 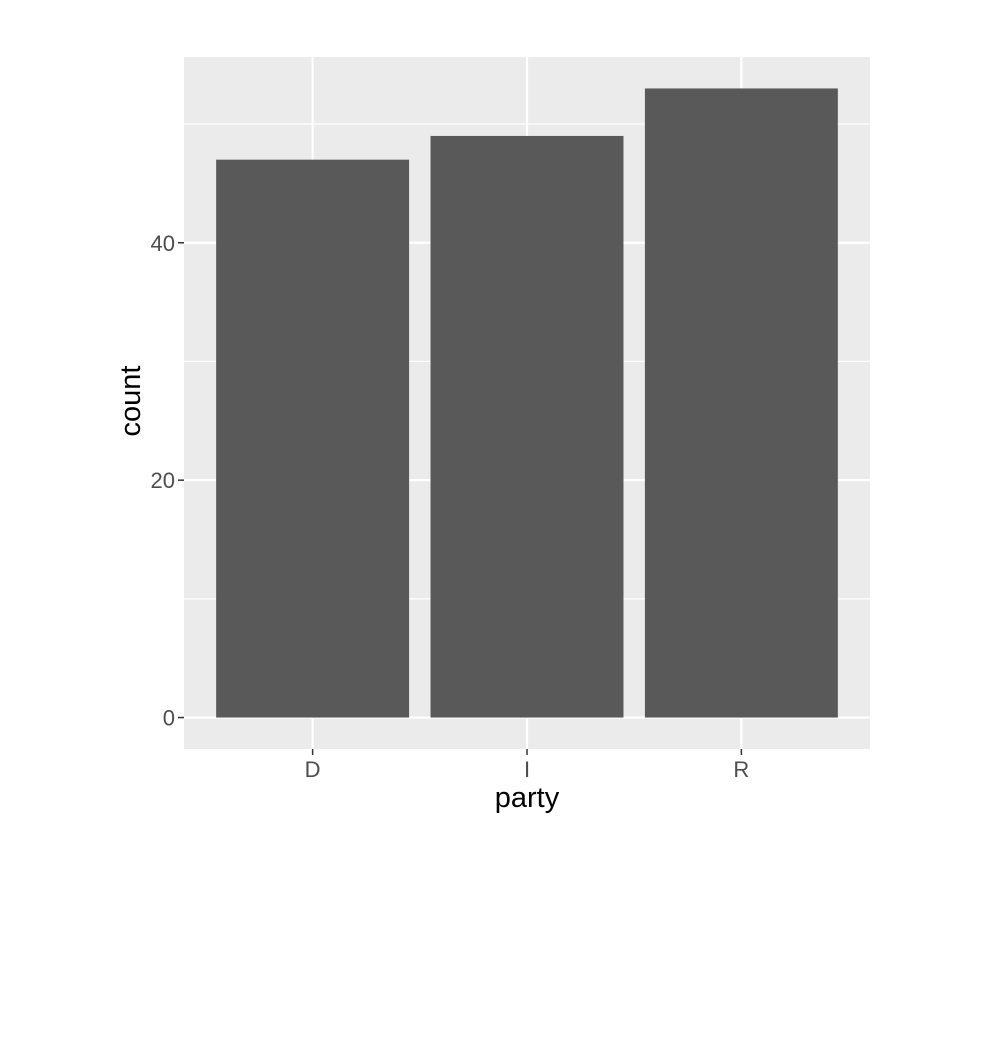 I want to click on x-tick-label: R, so click(x=741, y=769).